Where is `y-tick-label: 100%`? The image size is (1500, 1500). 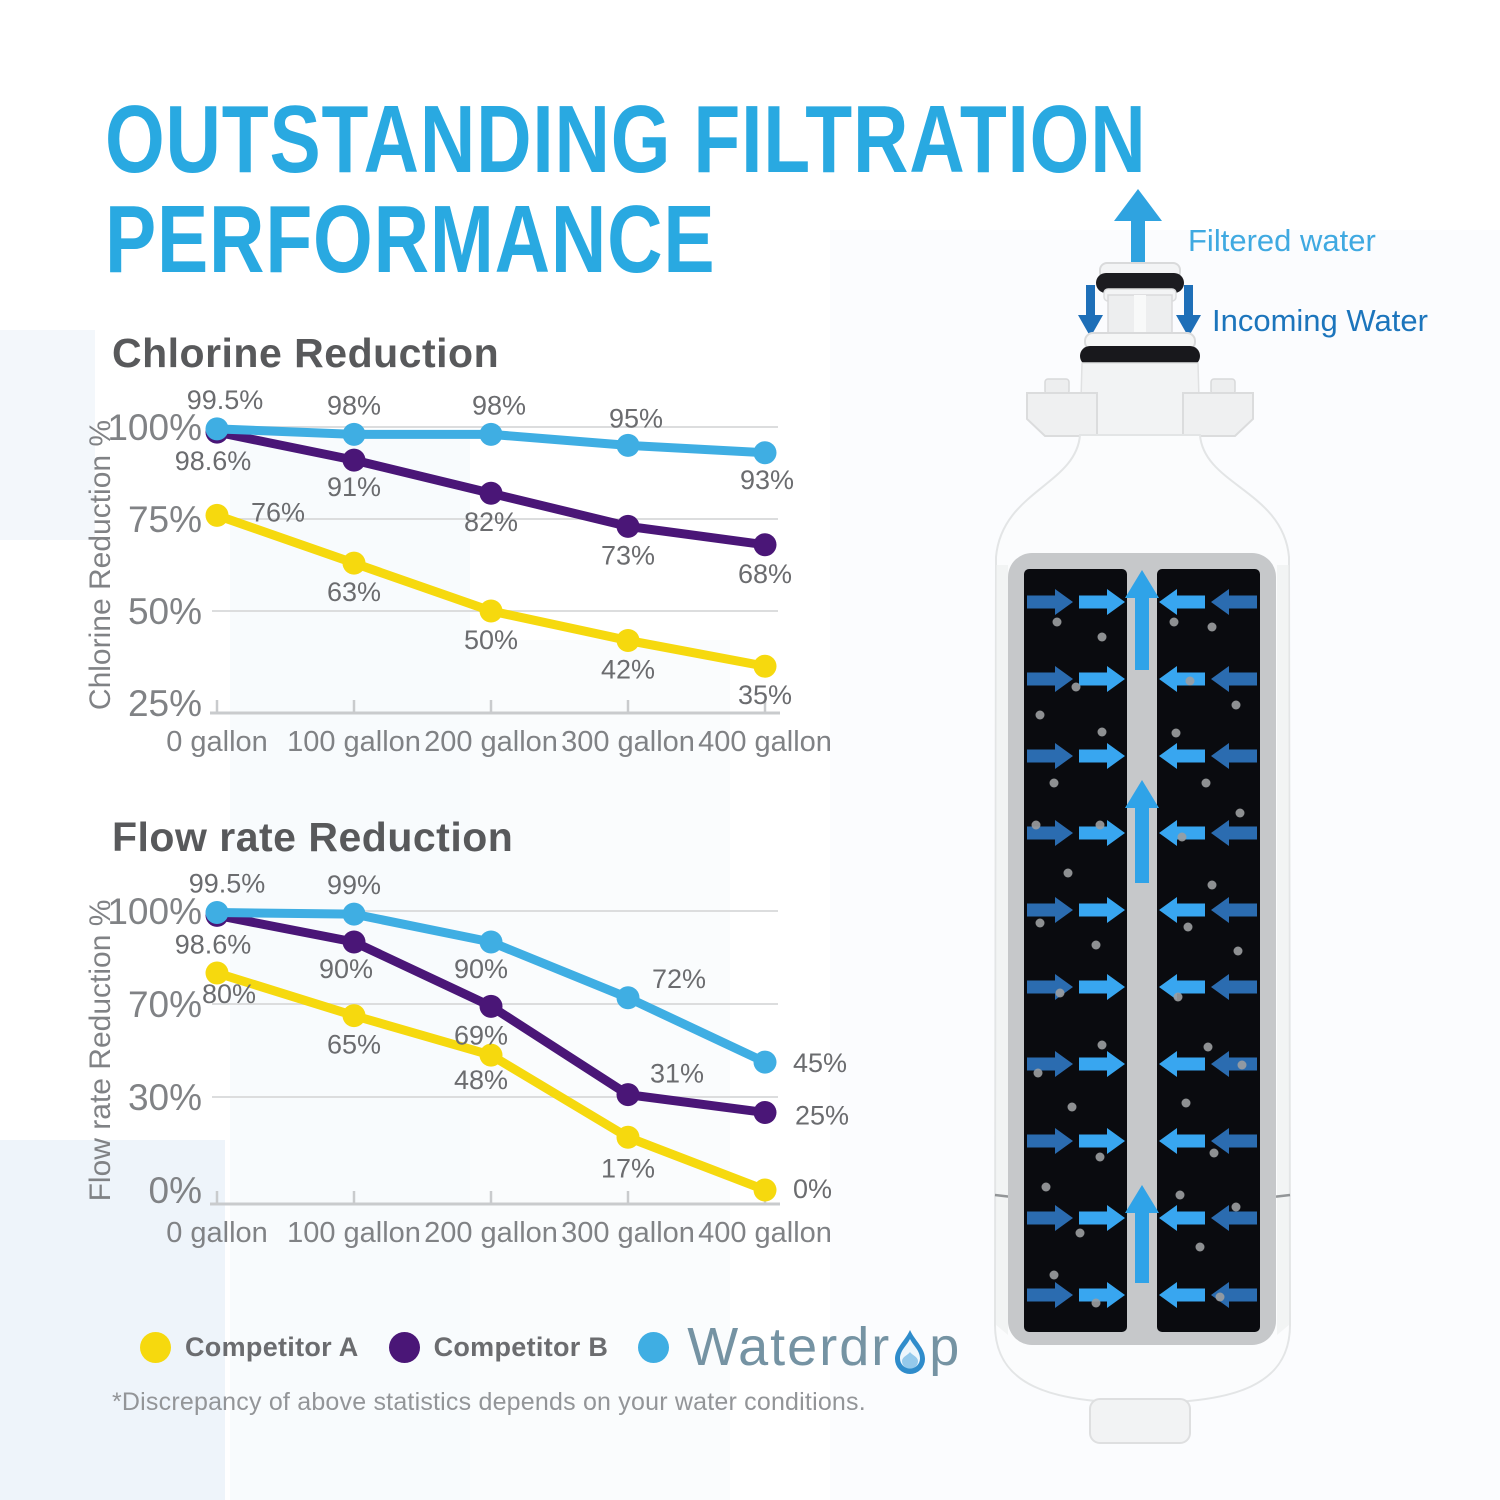 y-tick-label: 100% is located at coordinates (154, 427).